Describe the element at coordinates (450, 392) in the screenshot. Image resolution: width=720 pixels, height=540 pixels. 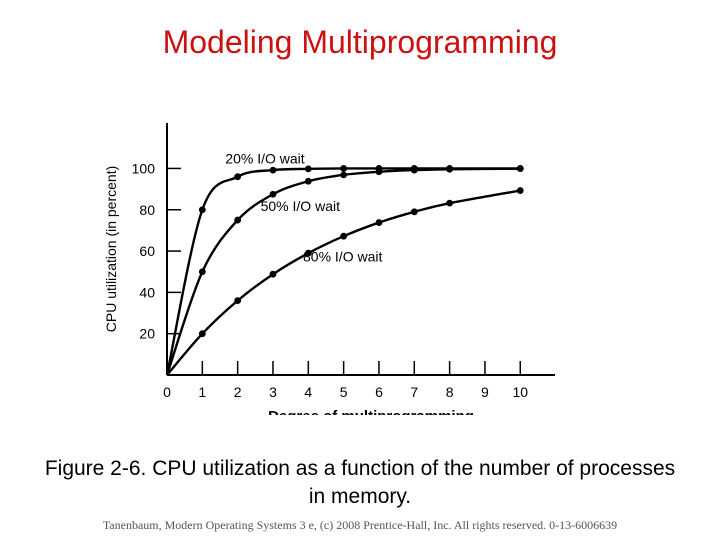
I see `x-tick-label: 8` at that location.